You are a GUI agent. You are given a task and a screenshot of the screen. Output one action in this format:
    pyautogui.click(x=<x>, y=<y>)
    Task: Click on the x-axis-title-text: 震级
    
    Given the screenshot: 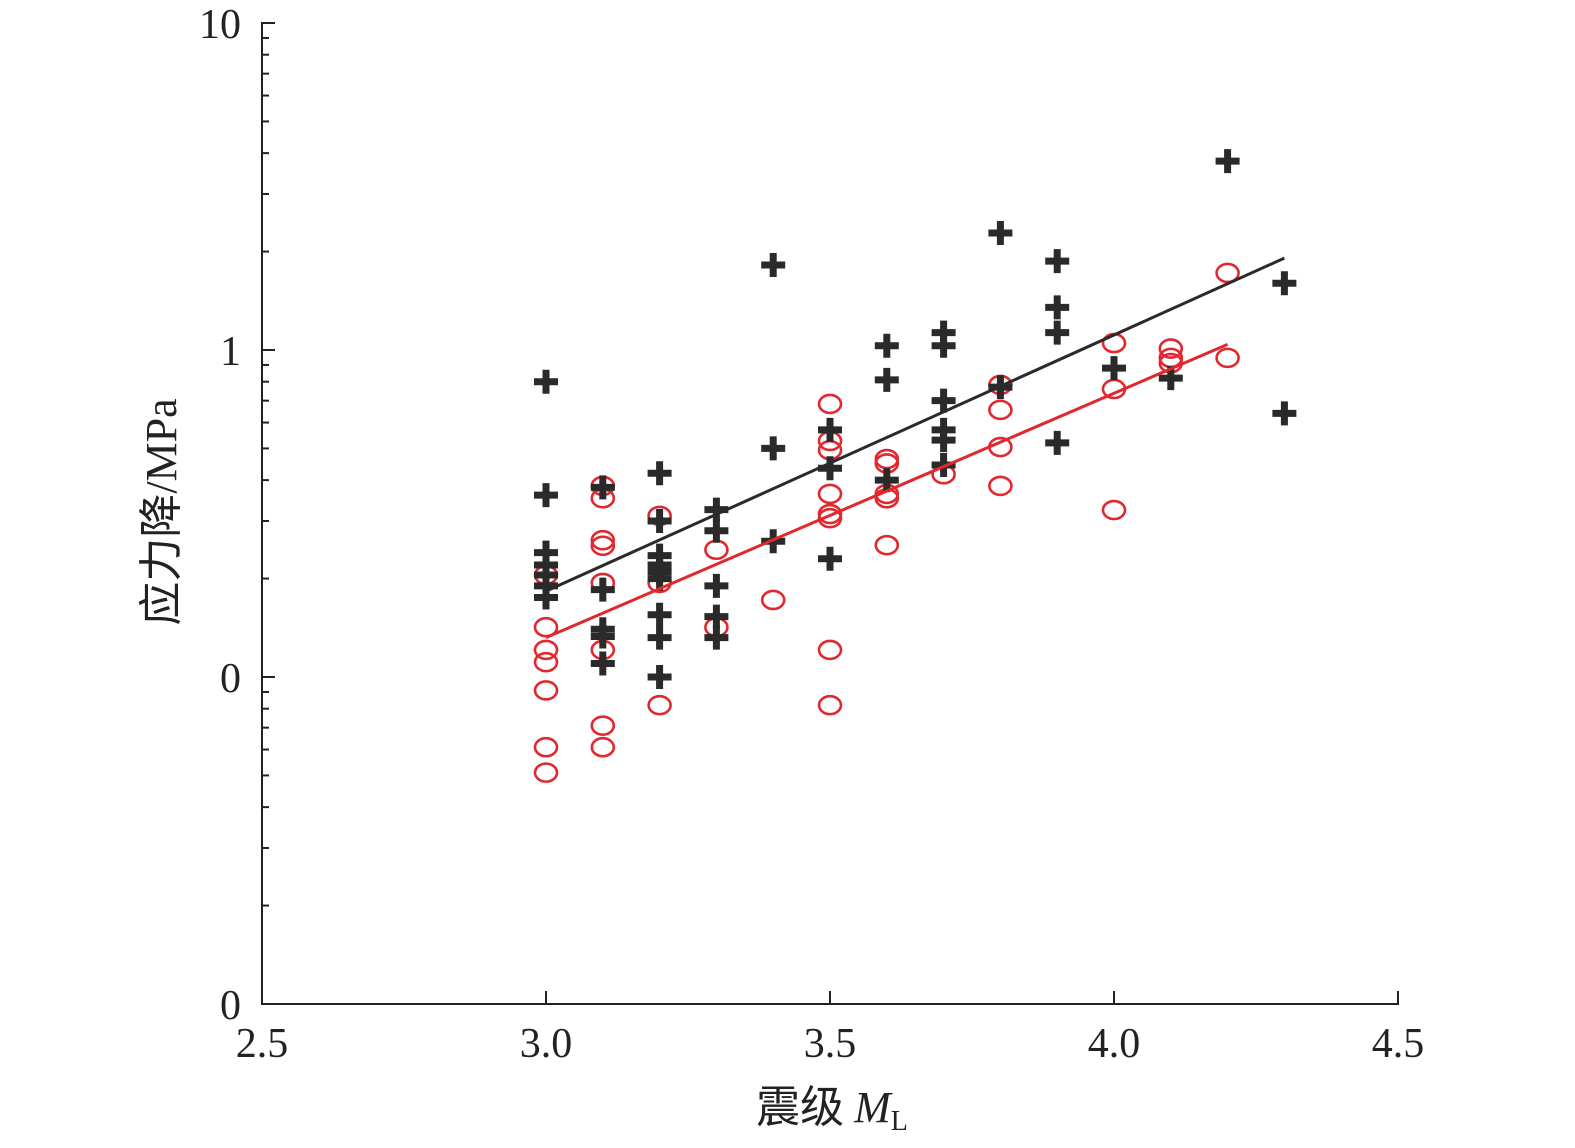 What is the action you would take?
    pyautogui.click(x=800, y=1107)
    